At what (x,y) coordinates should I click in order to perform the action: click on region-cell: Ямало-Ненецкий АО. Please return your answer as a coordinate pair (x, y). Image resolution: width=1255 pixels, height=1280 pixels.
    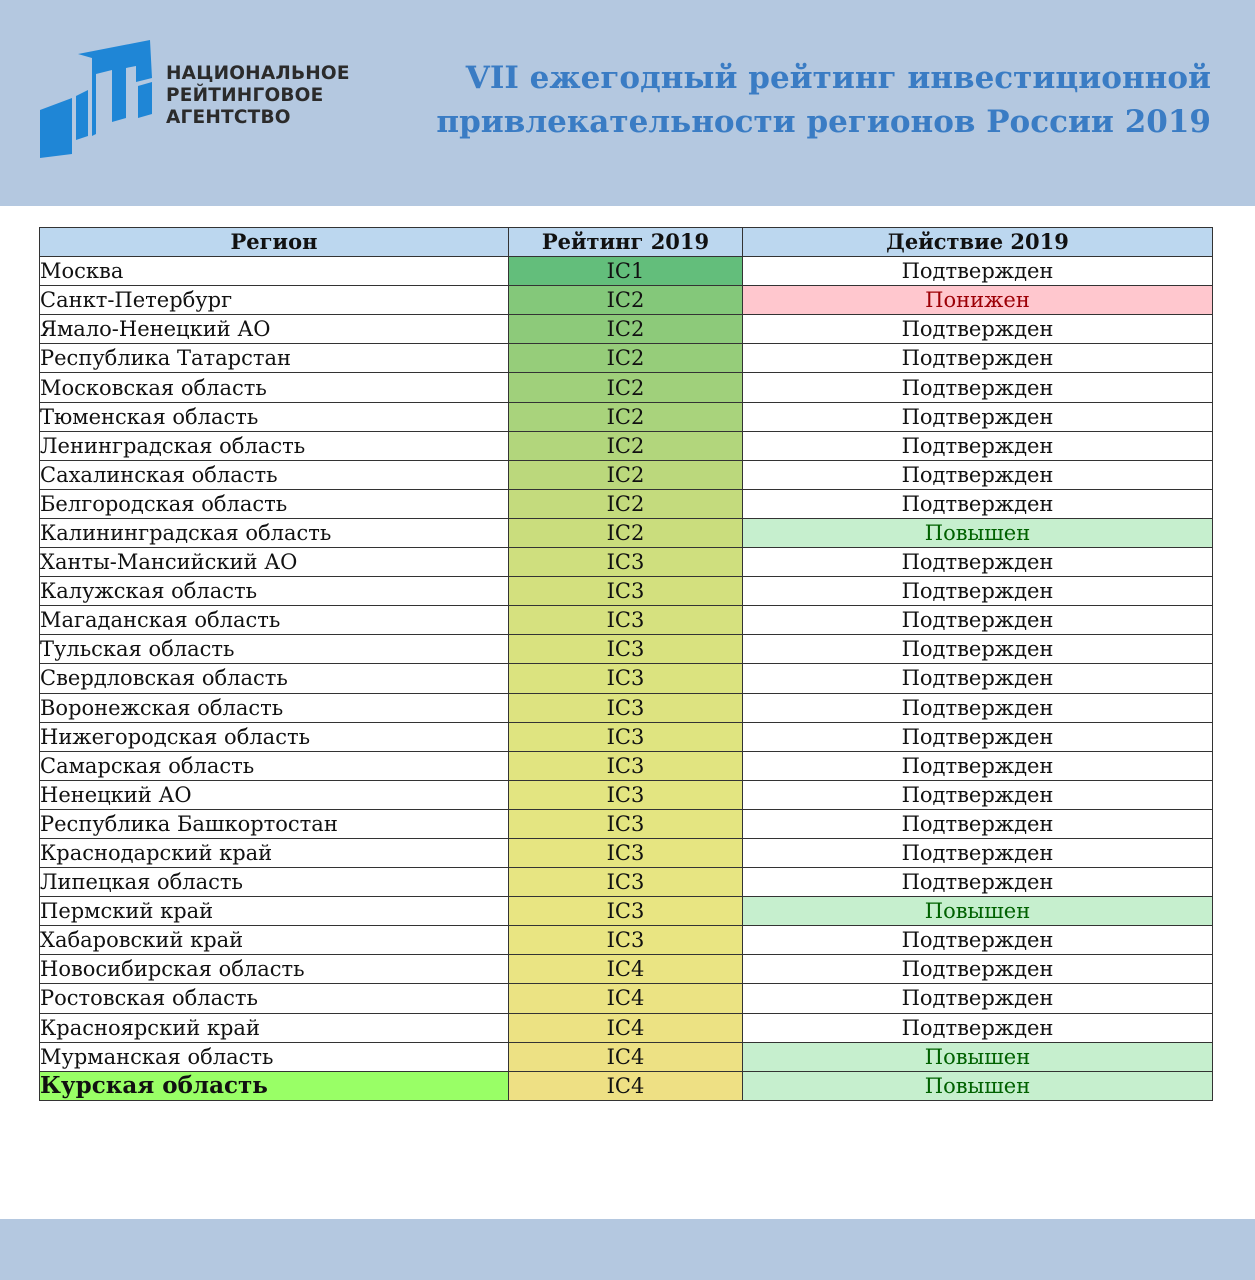
    Looking at the image, I should click on (274, 329).